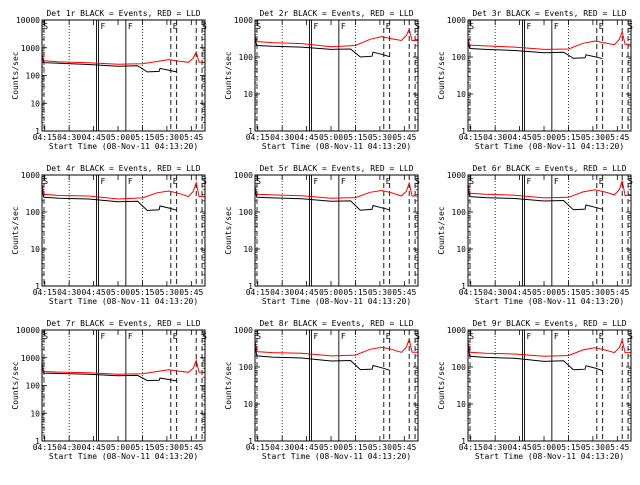 The image size is (640, 485). Describe the element at coordinates (123, 168) in the screenshot. I see `panel-title: Det 4r BLACK = Events, RED = LLD` at that location.